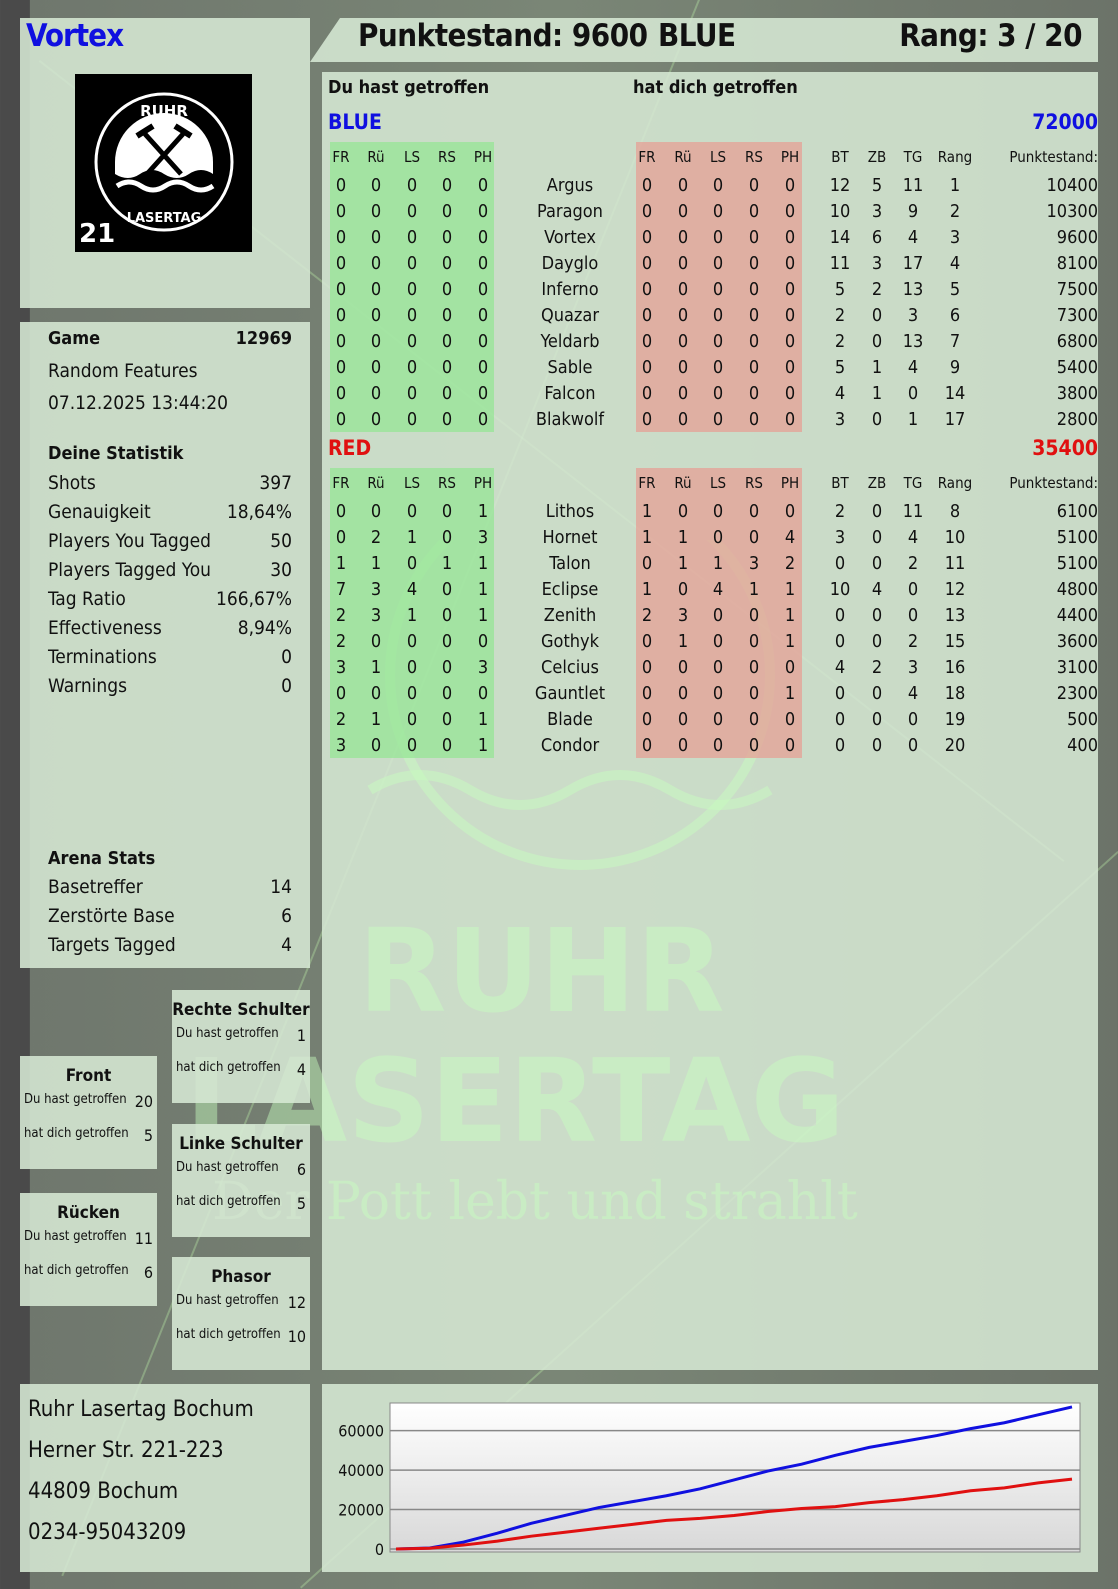 This screenshot has width=1118, height=1589. What do you see at coordinates (704, 40) in the screenshot?
I see `header-bar: Punktestand: 9600 BLUE Rang: 3 / 20` at bounding box center [704, 40].